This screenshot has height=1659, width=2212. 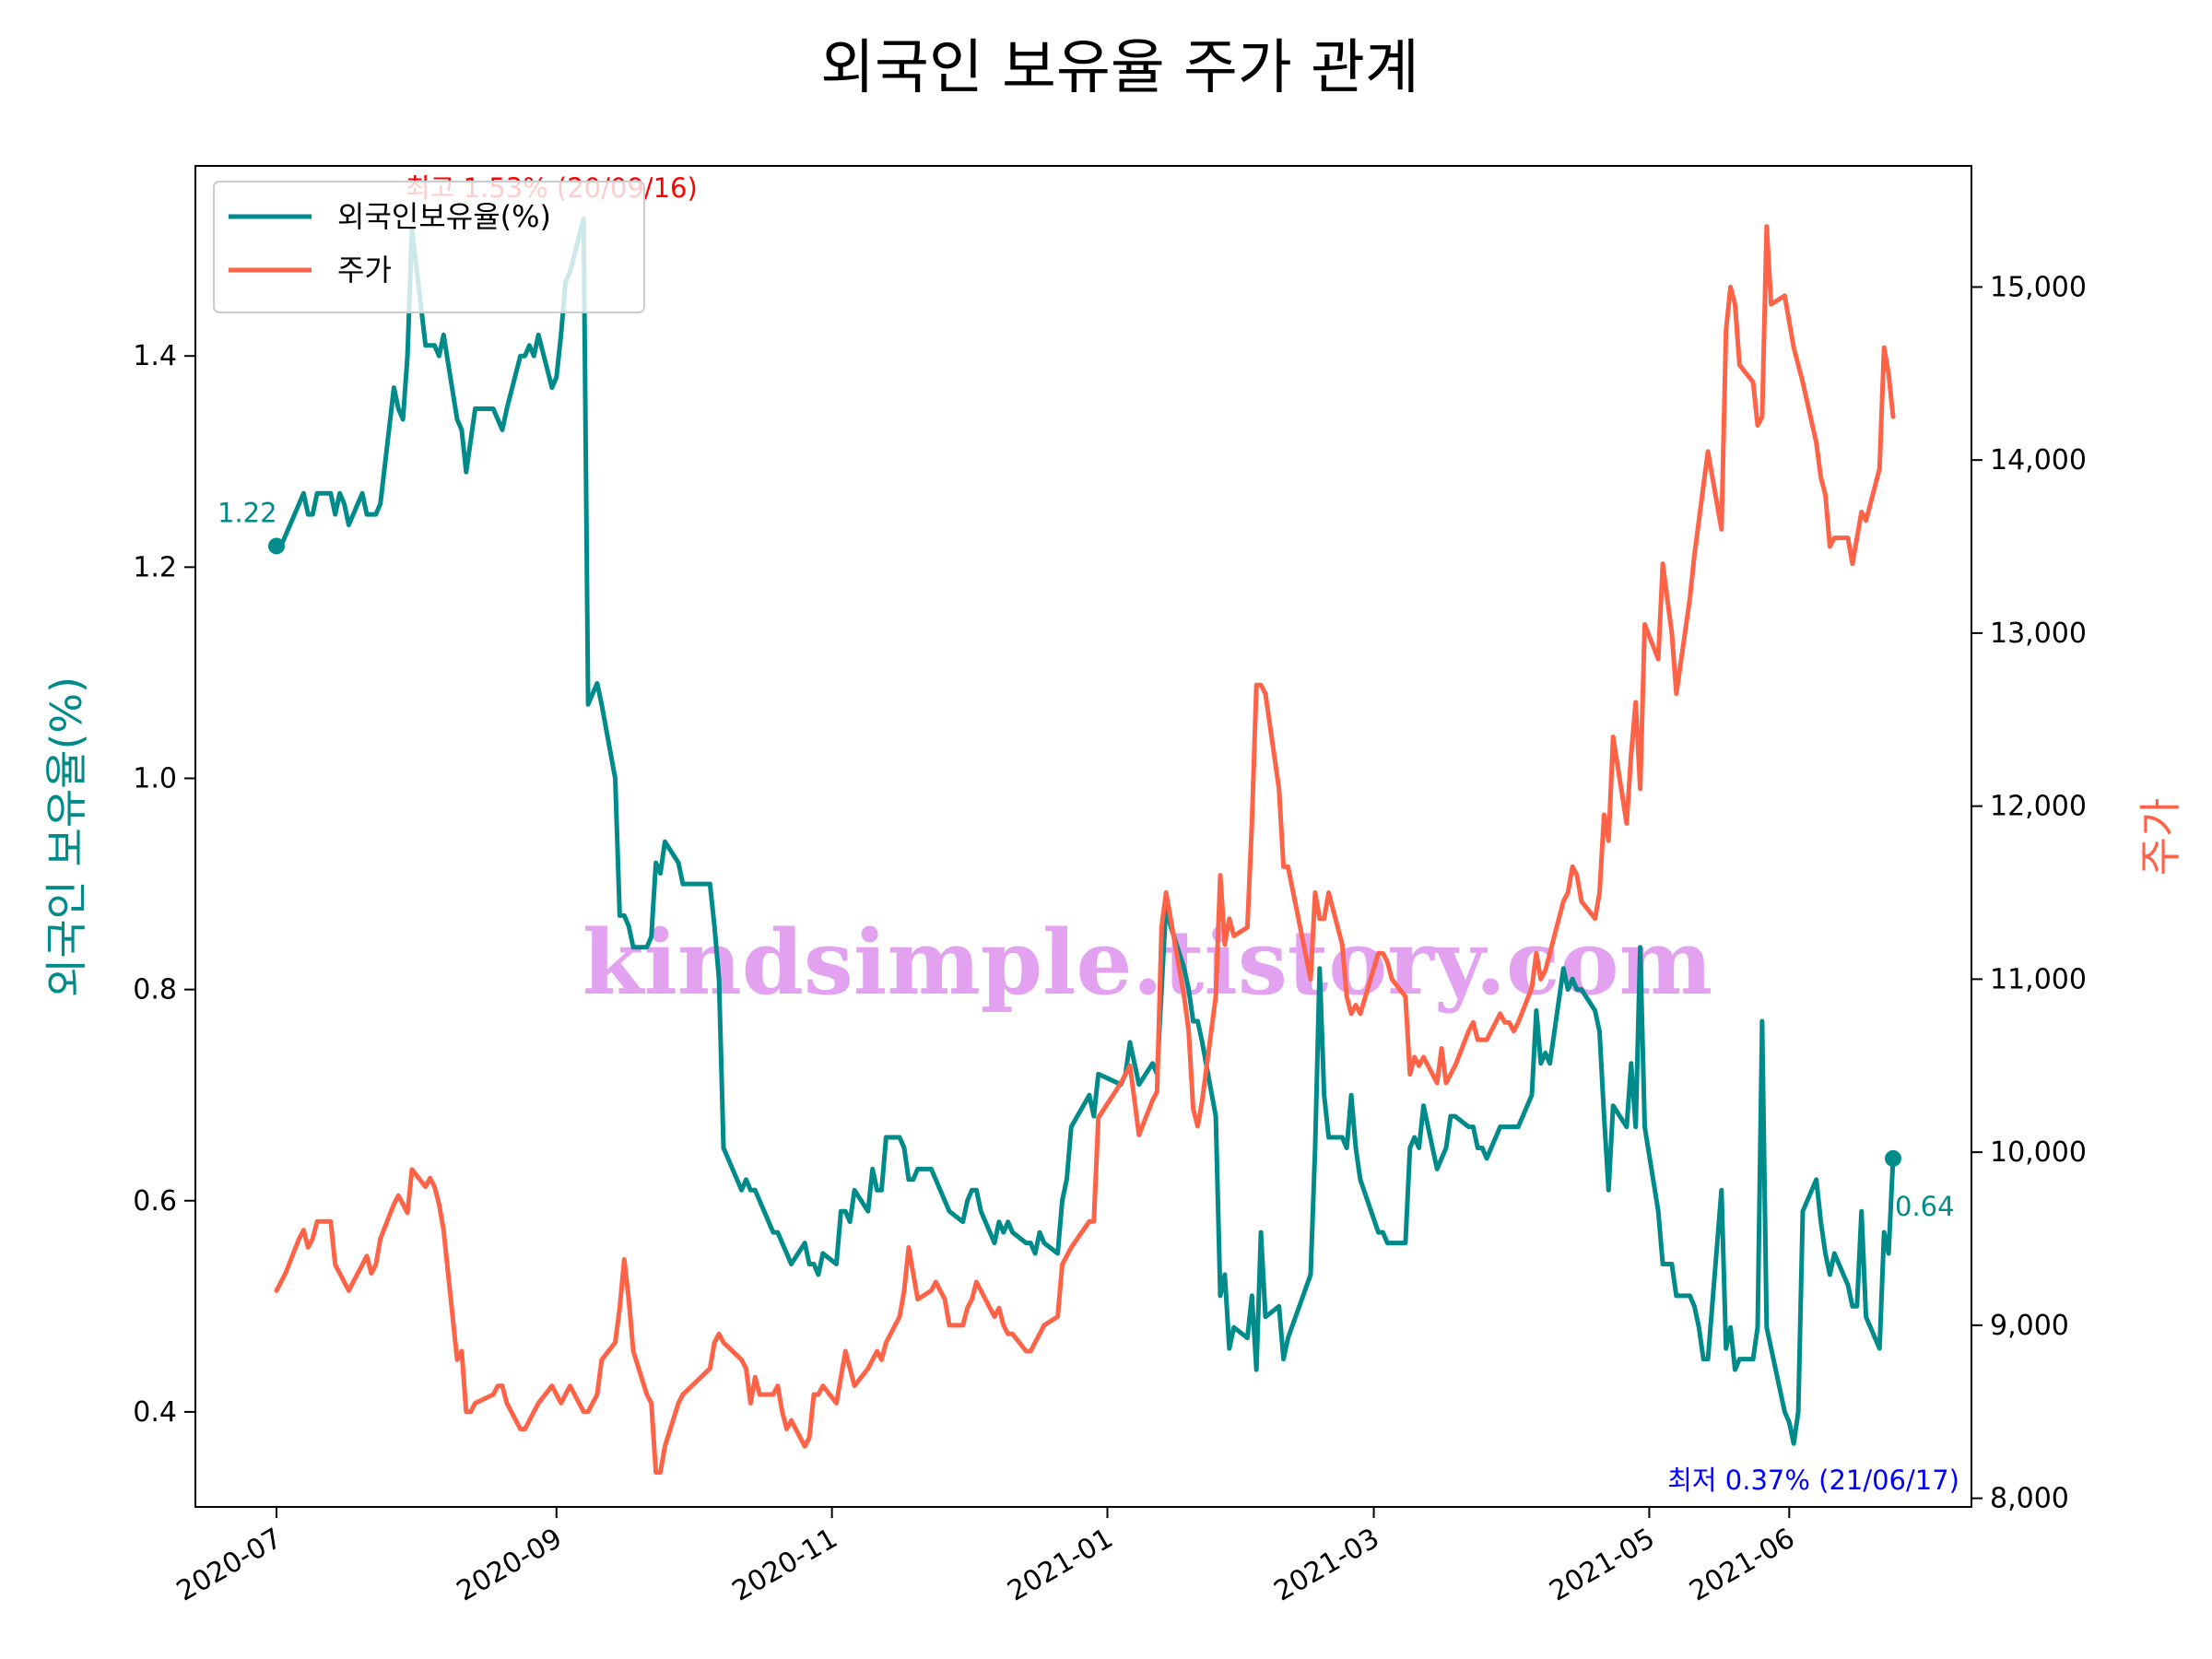 What do you see at coordinates (364, 270) in the screenshot?
I see `legend-label-price: 주가` at bounding box center [364, 270].